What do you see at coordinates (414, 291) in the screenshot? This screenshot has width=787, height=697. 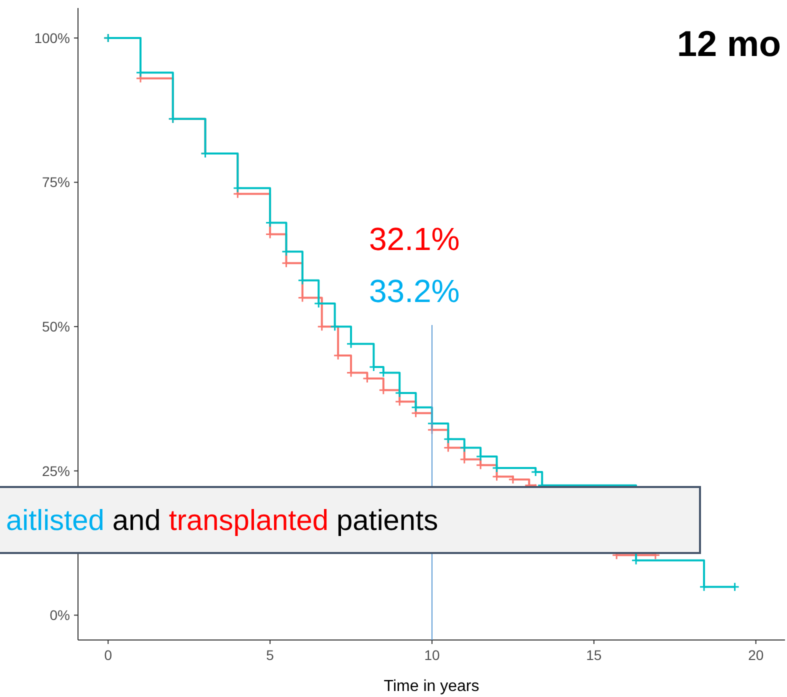 I see `annotation: 33.2%` at bounding box center [414, 291].